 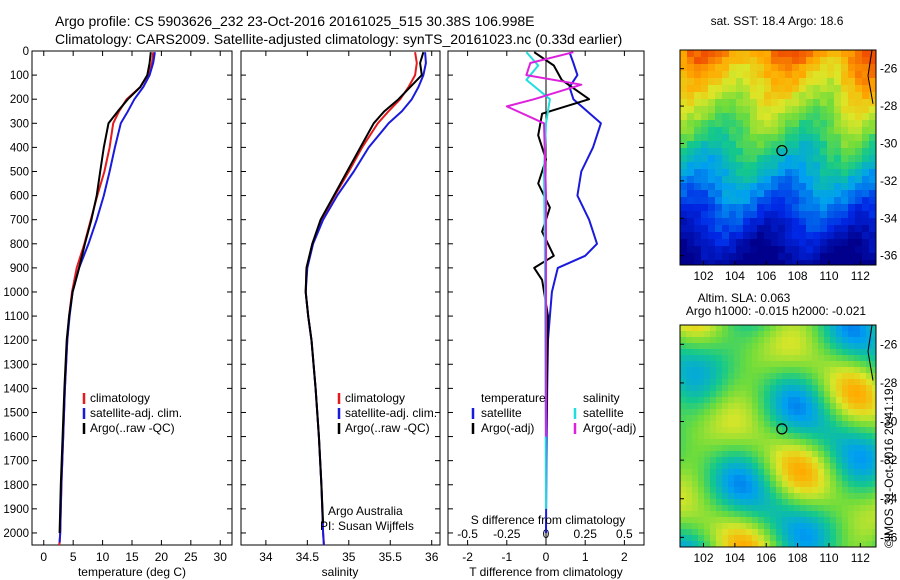 What do you see at coordinates (16, 389) in the screenshot?
I see `y-tick-label: 1400` at bounding box center [16, 389].